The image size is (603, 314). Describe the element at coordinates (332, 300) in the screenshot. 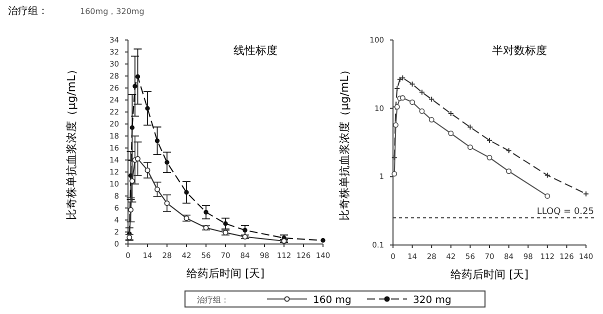

I see `legend-label: 160 mg` at that location.